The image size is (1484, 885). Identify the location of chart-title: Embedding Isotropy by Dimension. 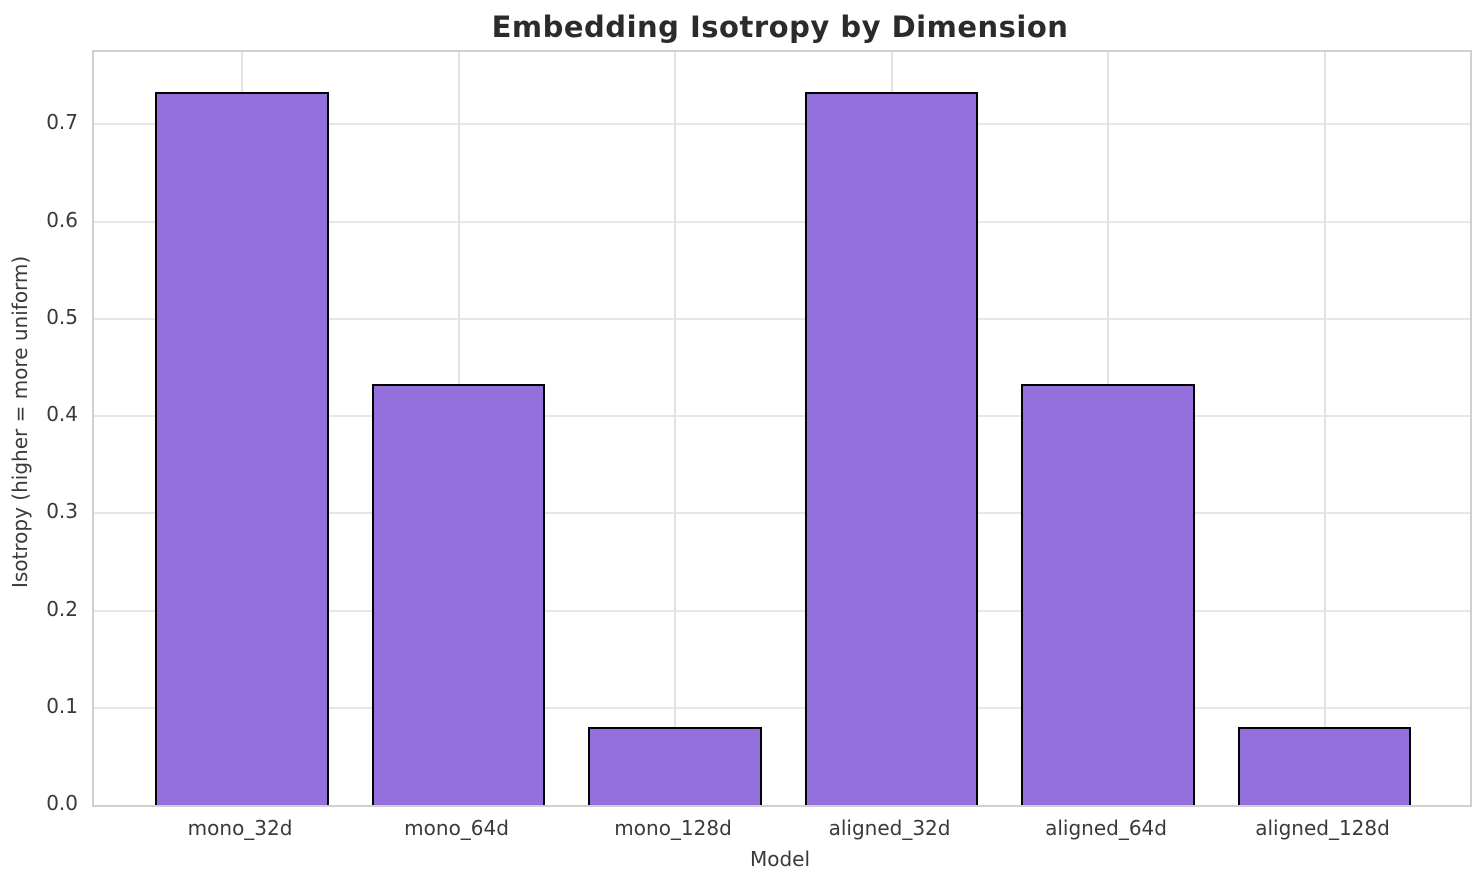
(780, 27).